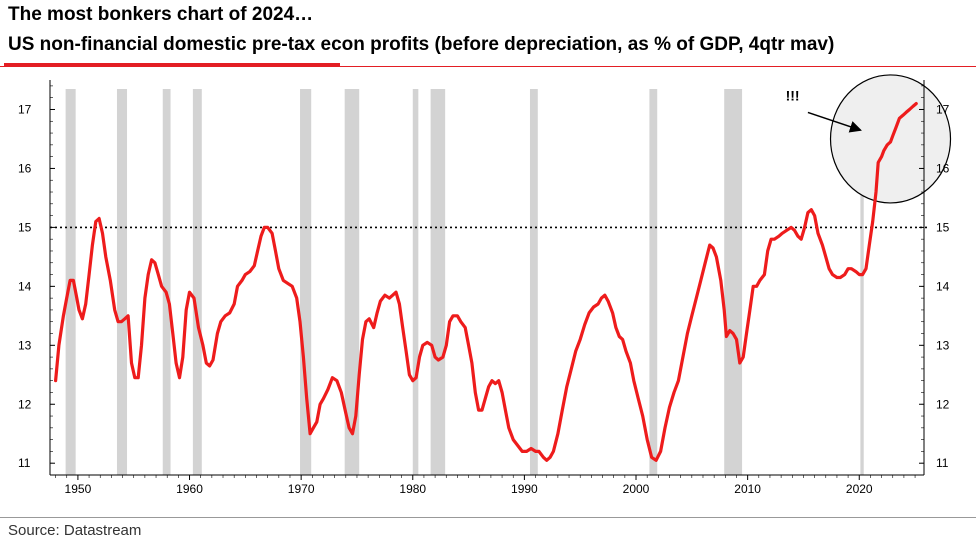 Image resolution: width=976 pixels, height=546 pixels. I want to click on y-tick-label-left: 16, so click(25, 168).